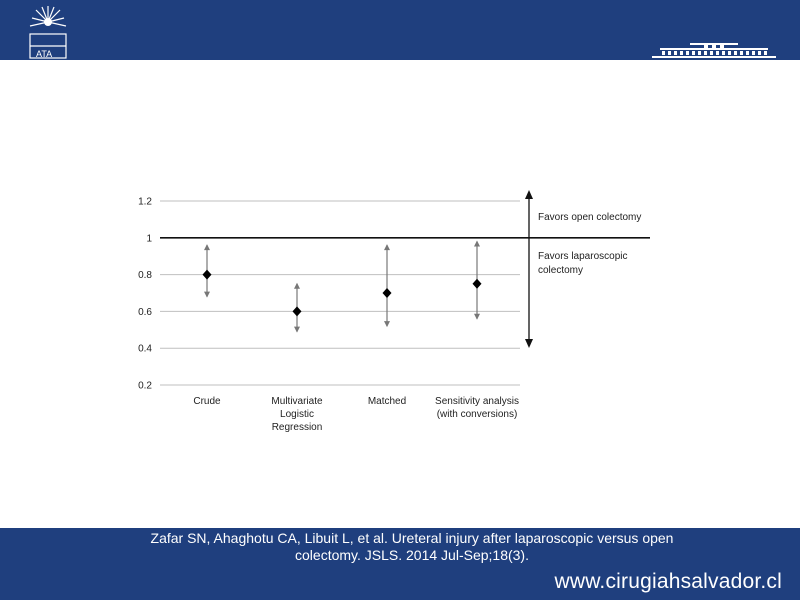 Image resolution: width=800 pixels, height=600 pixels. I want to click on x-category-label: Matched, so click(387, 401).